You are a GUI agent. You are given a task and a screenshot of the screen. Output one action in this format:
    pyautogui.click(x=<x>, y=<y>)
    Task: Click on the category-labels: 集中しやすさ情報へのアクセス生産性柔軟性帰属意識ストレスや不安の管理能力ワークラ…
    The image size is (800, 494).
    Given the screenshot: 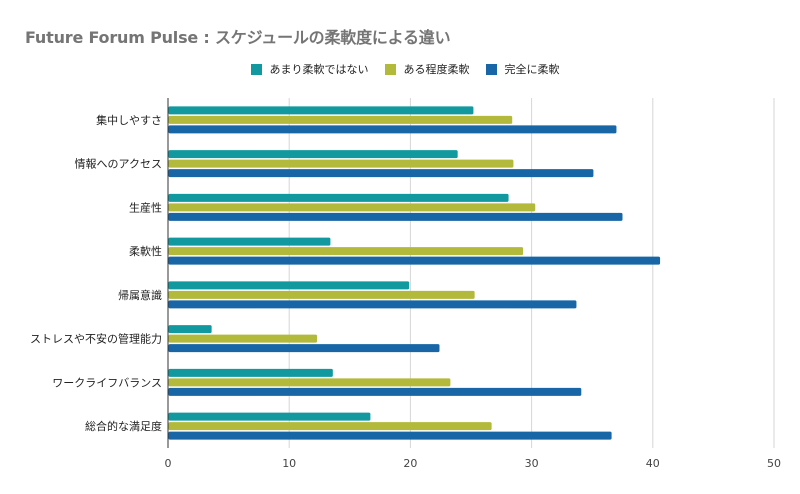 What is the action you would take?
    pyautogui.click(x=96, y=273)
    